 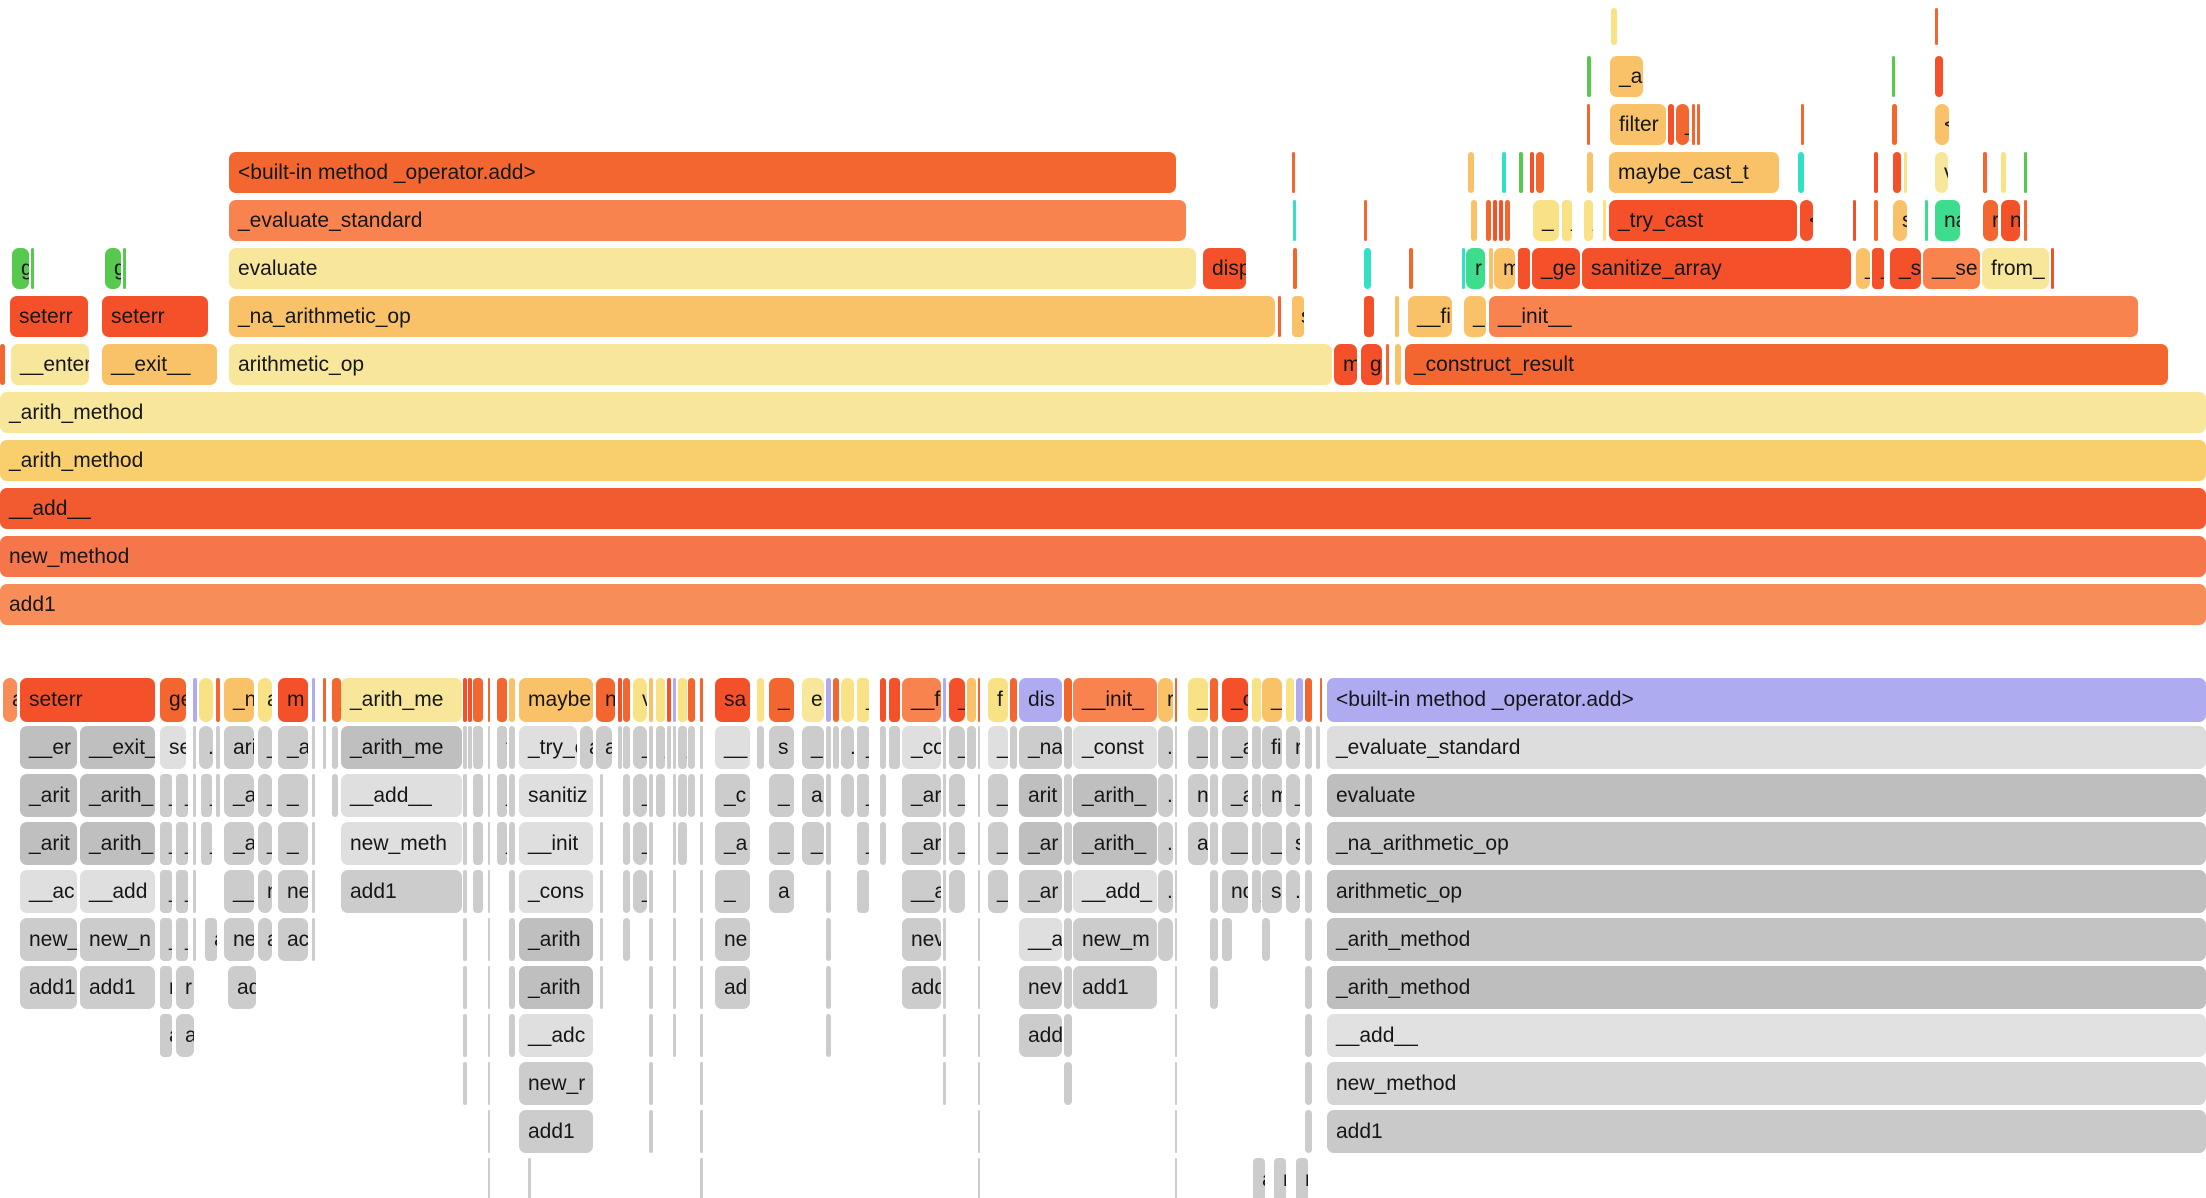 What do you see at coordinates (113, 268) in the screenshot?
I see `top-frame-g: g` at bounding box center [113, 268].